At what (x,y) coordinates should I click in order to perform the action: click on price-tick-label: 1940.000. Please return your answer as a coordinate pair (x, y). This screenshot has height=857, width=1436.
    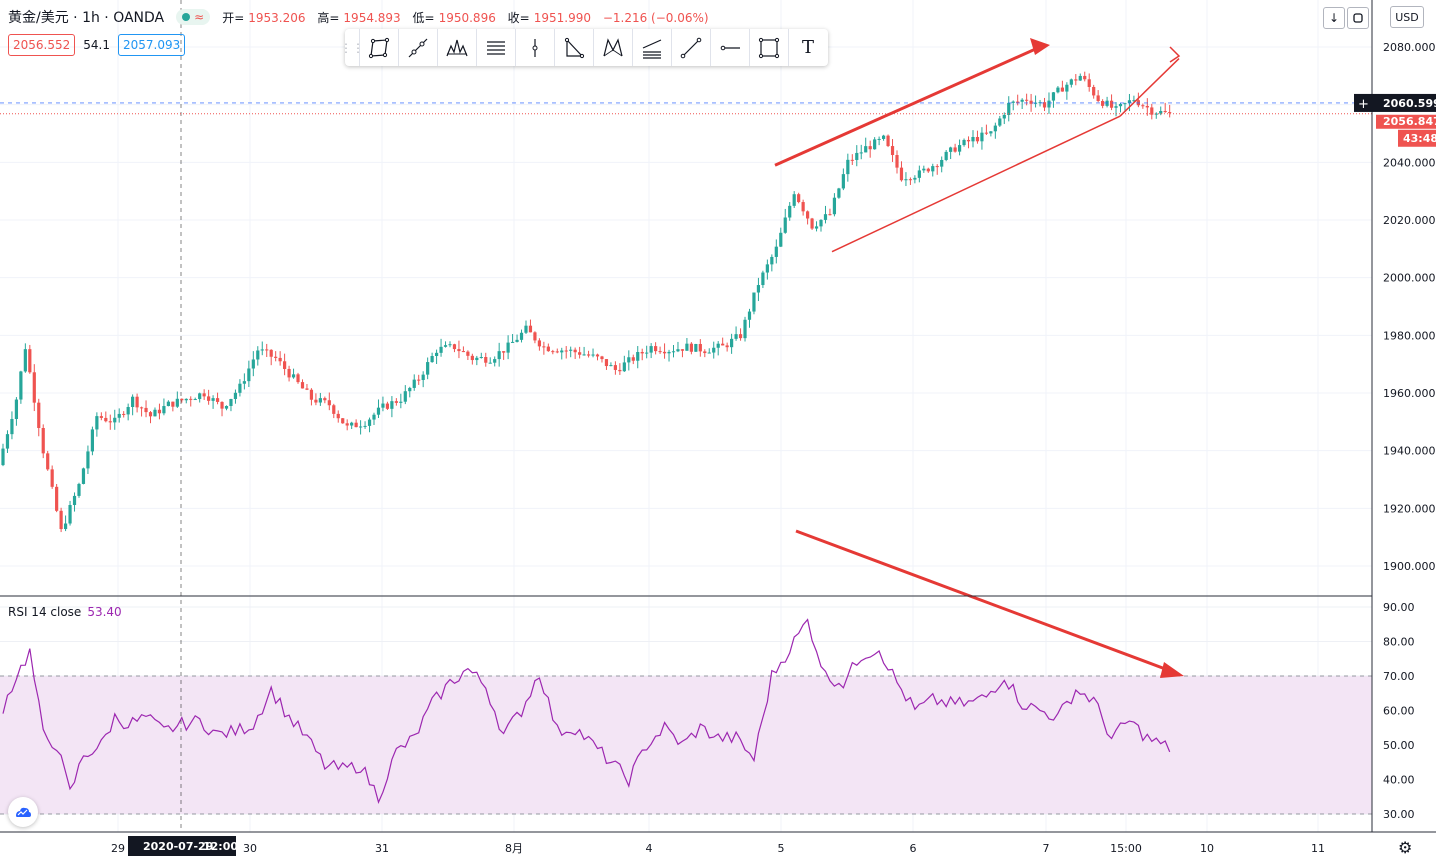
    Looking at the image, I should click on (1409, 451).